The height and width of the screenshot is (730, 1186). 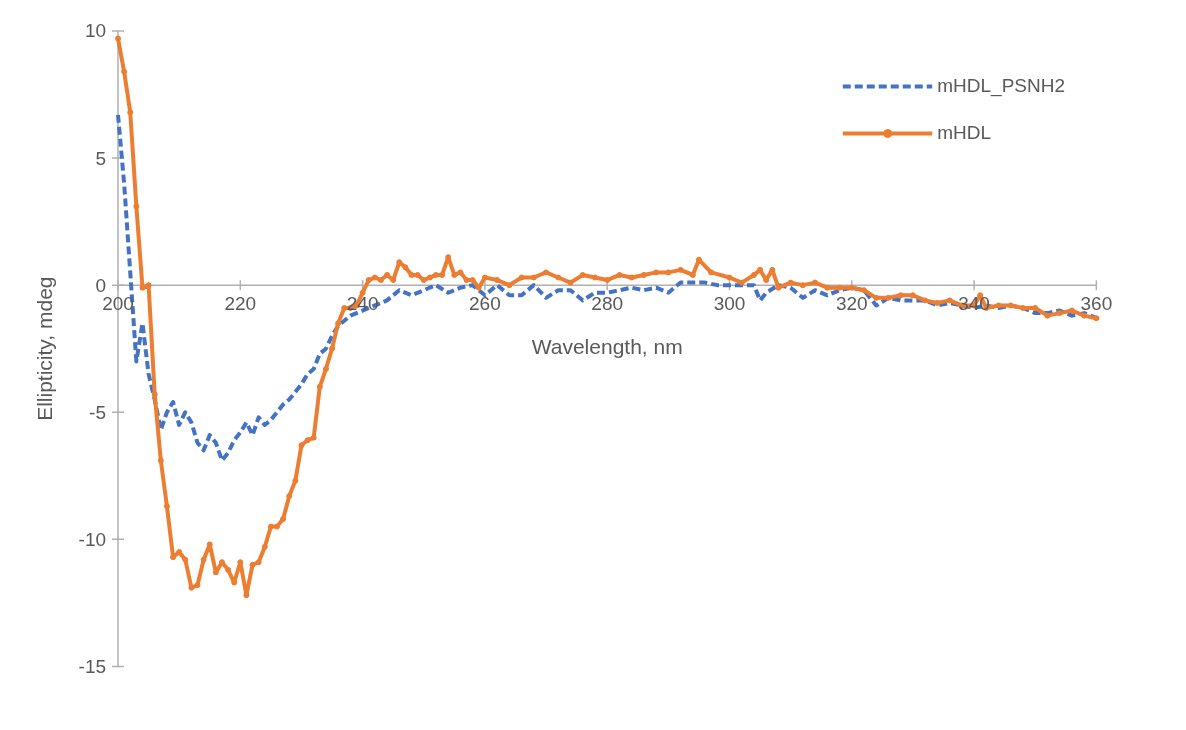 I want to click on y-tick-label: 0, so click(x=101, y=285).